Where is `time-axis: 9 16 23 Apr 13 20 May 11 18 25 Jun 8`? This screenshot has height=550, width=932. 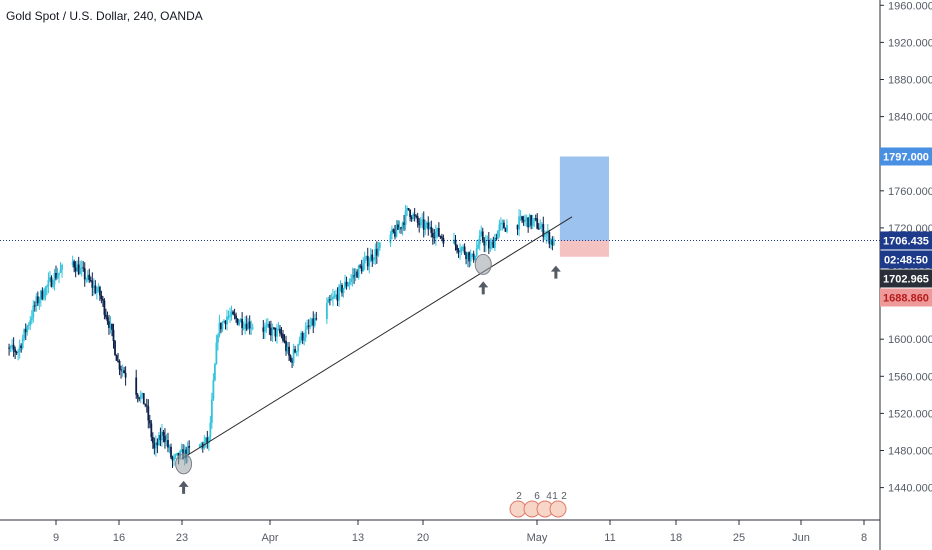 time-axis: 9 16 23 Apr 13 20 May 11 18 25 Jun 8 is located at coordinates (460, 532).